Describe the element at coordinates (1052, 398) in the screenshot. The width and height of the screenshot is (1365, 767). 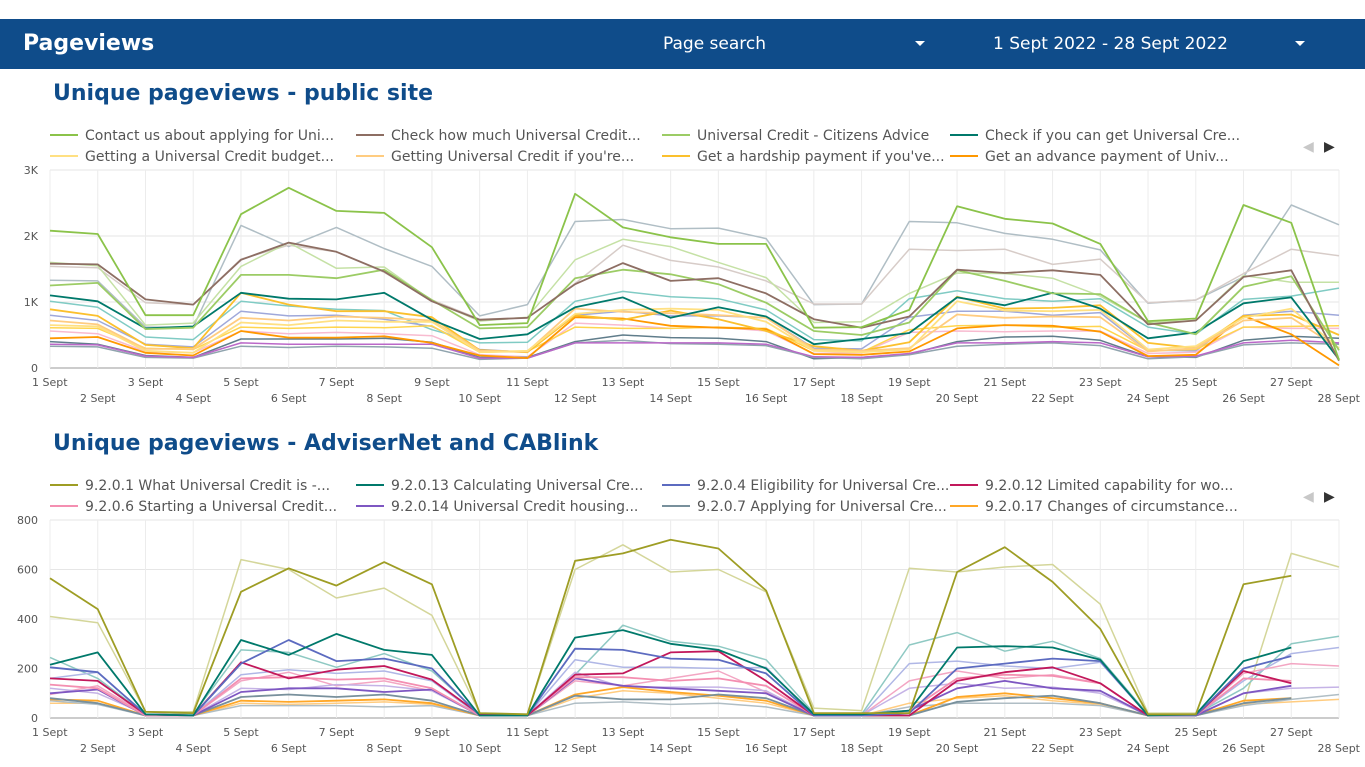
I see `x-tick-label: 22 Sept` at that location.